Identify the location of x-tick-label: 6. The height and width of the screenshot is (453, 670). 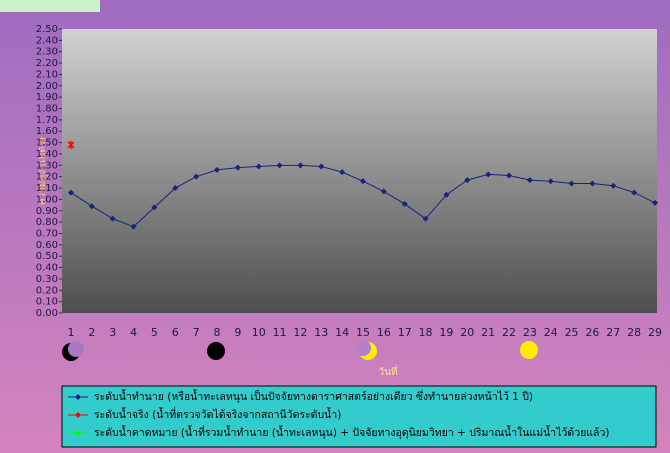
(175, 332).